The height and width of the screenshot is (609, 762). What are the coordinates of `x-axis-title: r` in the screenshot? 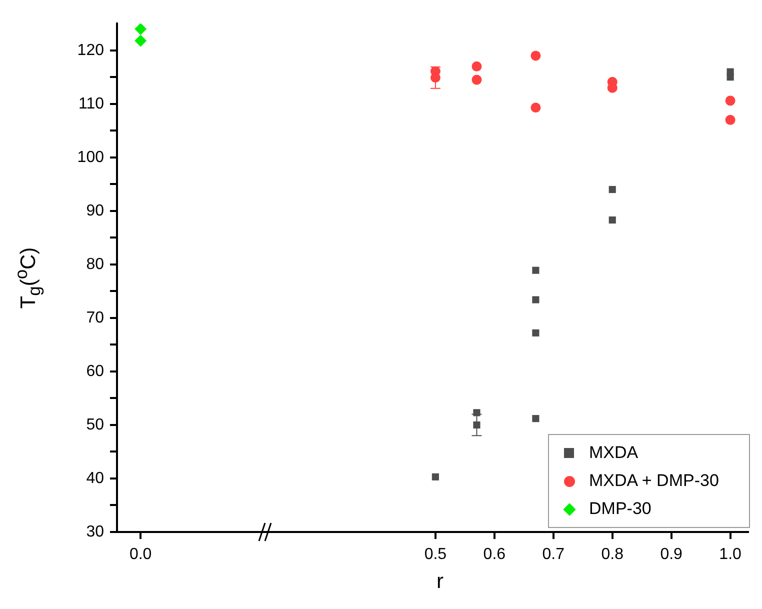 It's located at (440, 582).